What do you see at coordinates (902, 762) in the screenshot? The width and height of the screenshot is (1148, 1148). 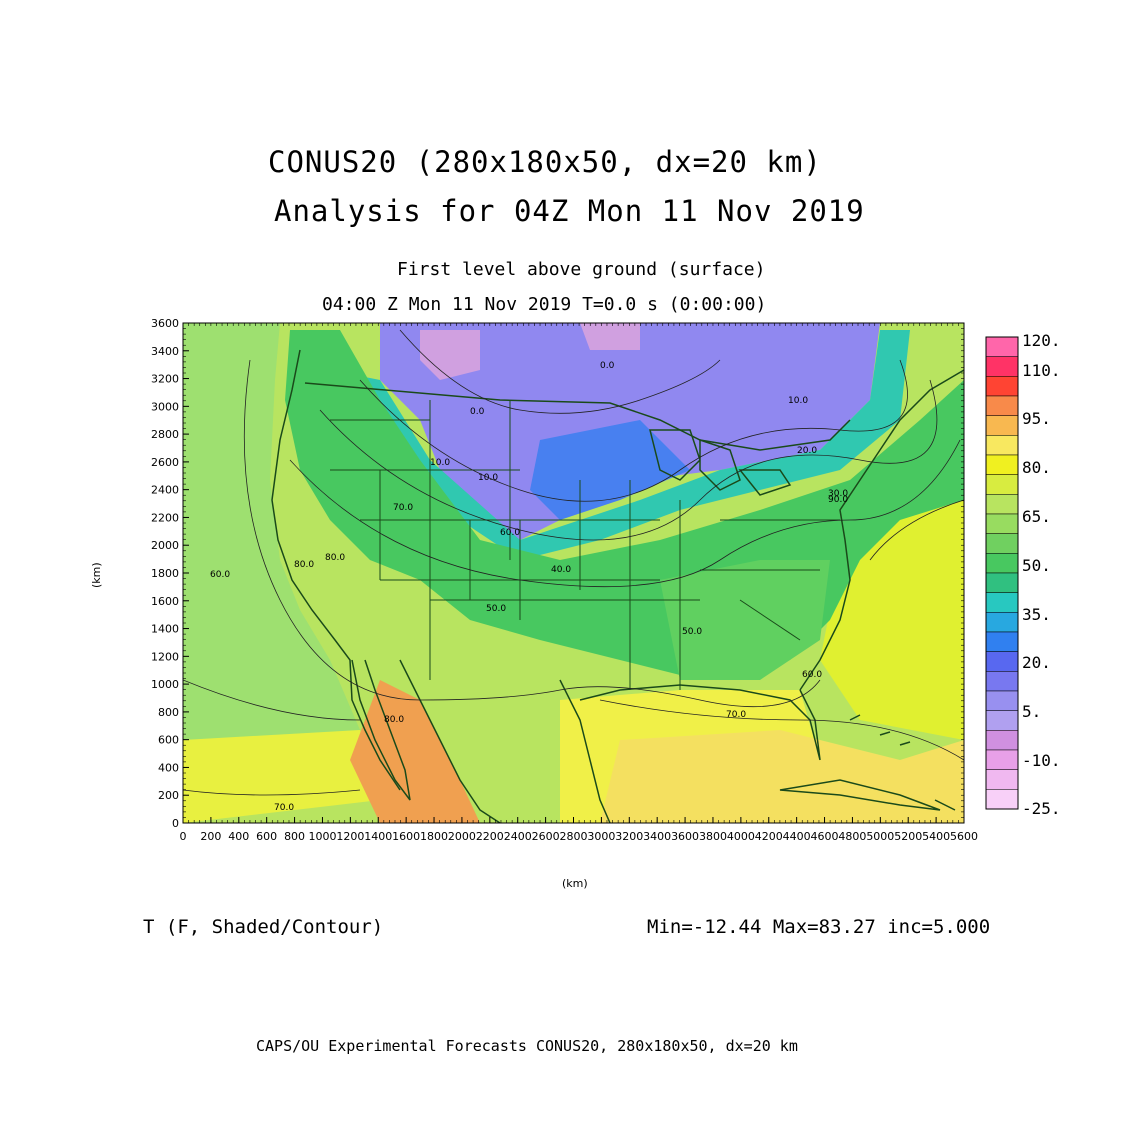 I see `caribbean-islands` at bounding box center [902, 762].